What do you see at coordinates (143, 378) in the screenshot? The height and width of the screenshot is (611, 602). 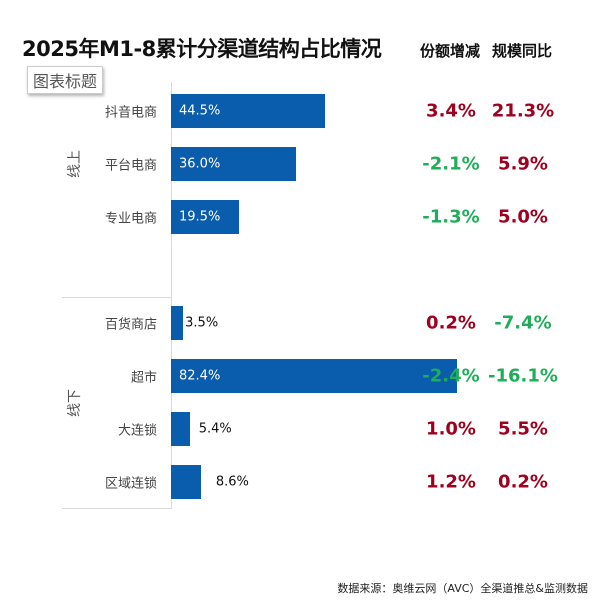 I see `category-label: 超市` at bounding box center [143, 378].